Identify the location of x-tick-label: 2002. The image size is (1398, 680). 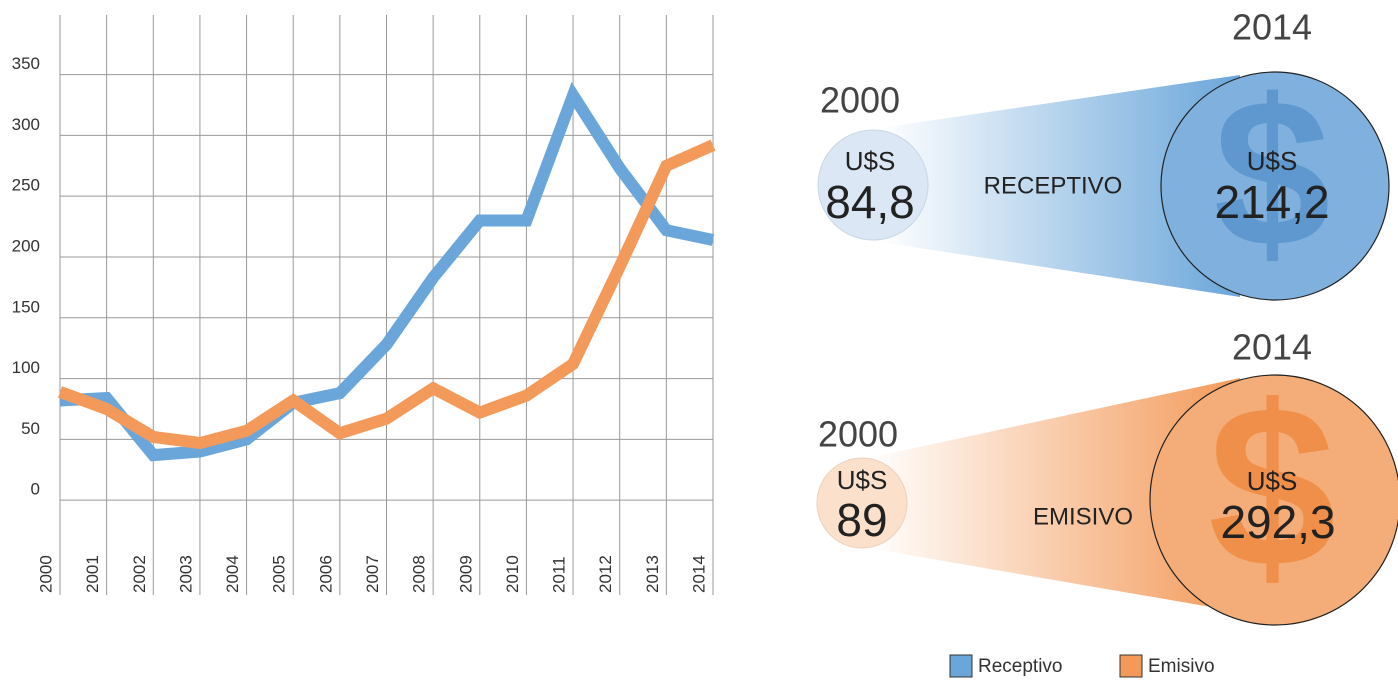
(139, 574).